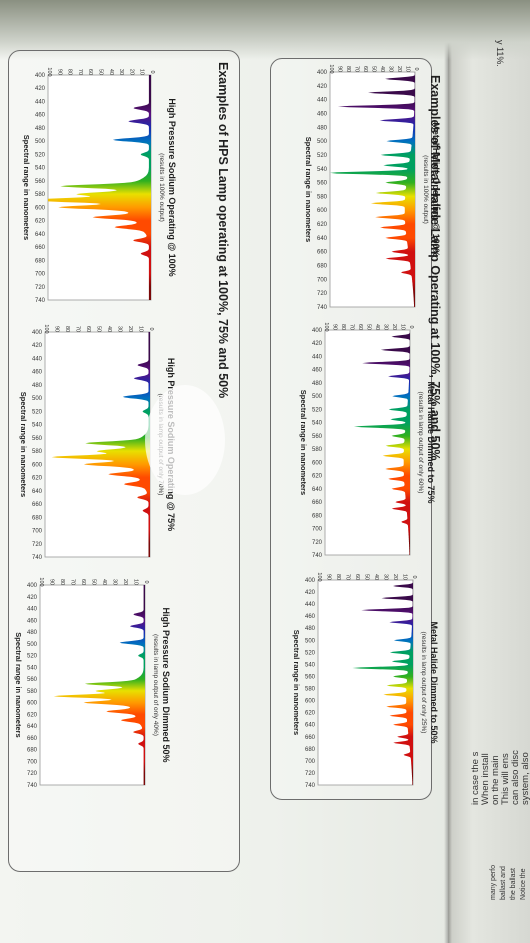  Describe the element at coordinates (448, 471) in the screenshot. I see `page-fold-shadow` at that location.